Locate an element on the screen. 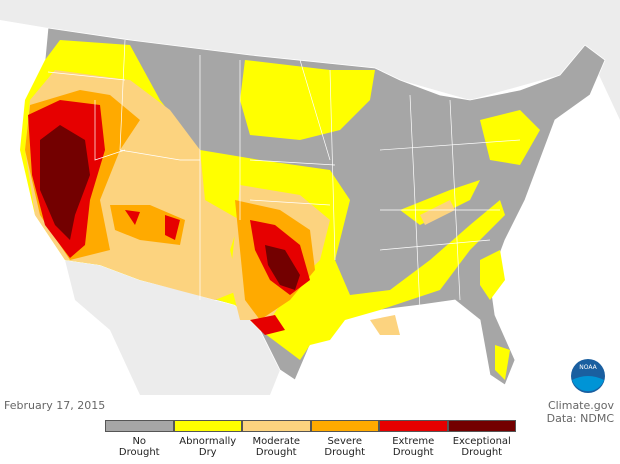 The image size is (620, 464). legend-item: Extreme Drought is located at coordinates (413, 442).